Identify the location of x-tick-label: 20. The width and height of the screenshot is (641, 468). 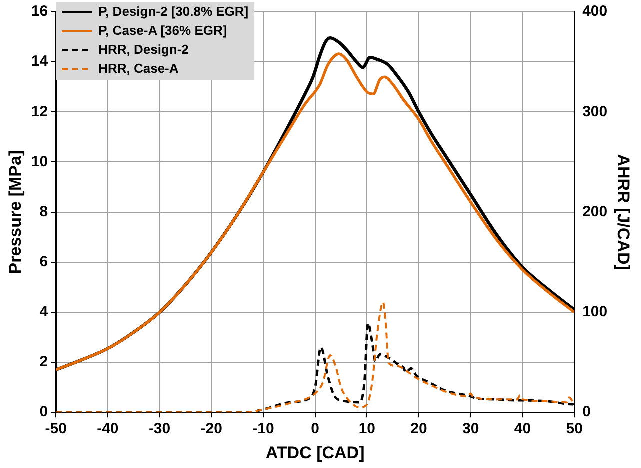
(419, 429).